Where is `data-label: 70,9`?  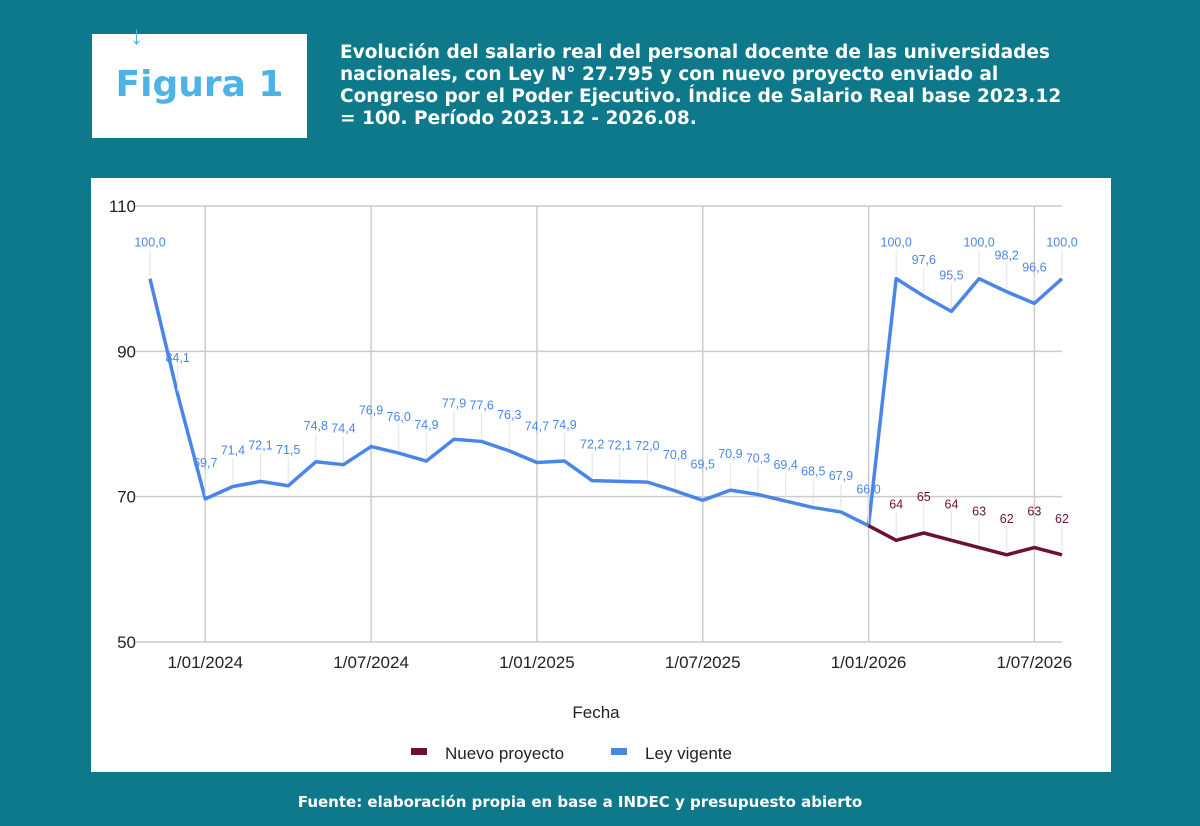
data-label: 70,9 is located at coordinates (730, 454).